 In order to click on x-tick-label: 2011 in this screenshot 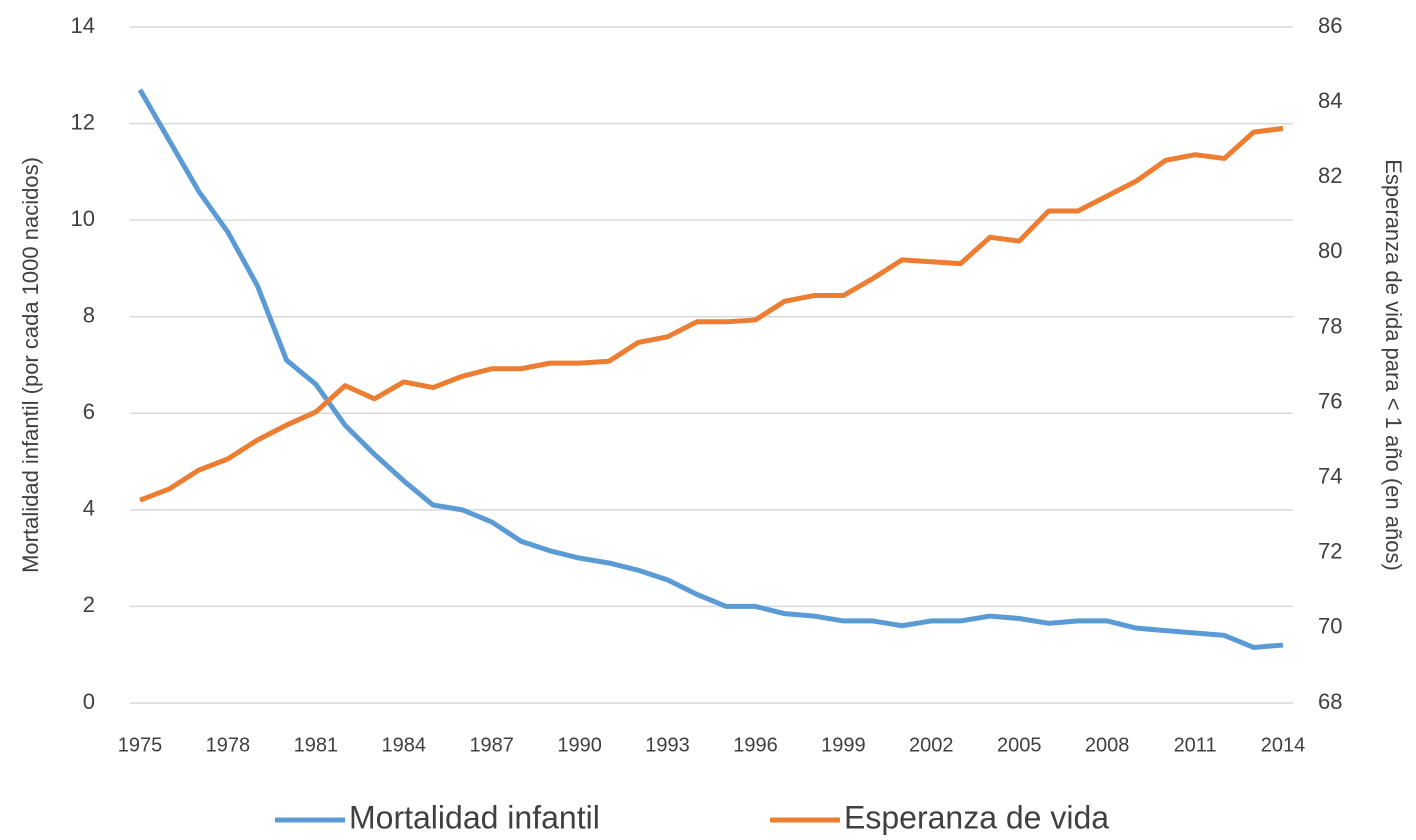, I will do `click(1195, 745)`.